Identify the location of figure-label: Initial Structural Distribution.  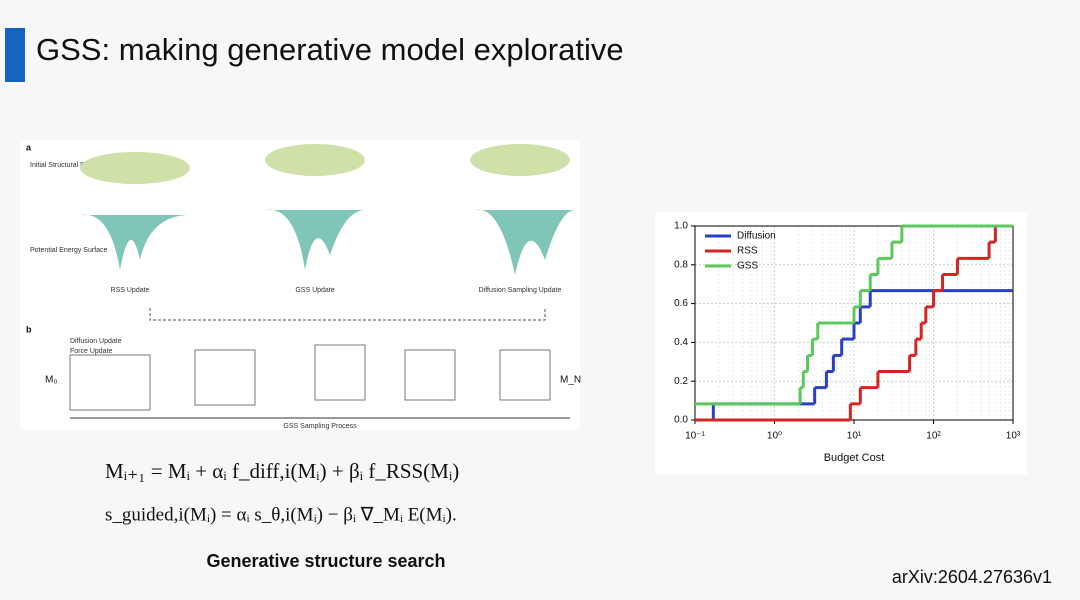
(72, 165).